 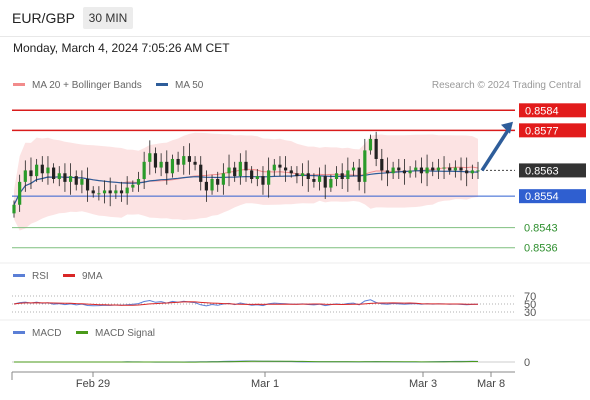 What do you see at coordinates (541, 249) in the screenshot?
I see `level-label: 0.8536` at bounding box center [541, 249].